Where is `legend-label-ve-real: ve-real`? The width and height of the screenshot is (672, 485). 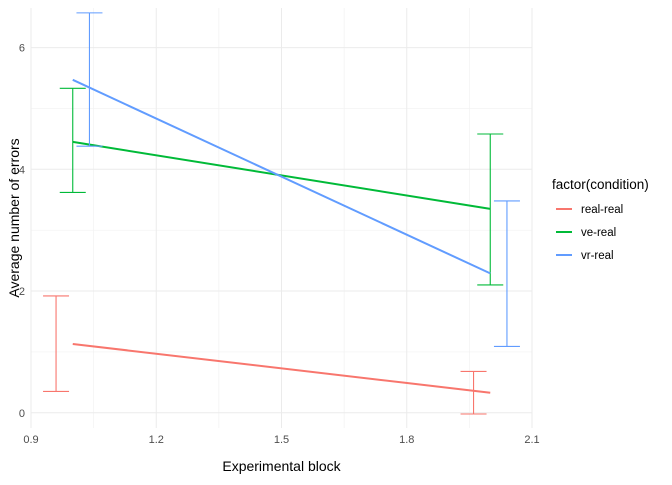 legend-label-ve-real: ve-real is located at coordinates (598, 233).